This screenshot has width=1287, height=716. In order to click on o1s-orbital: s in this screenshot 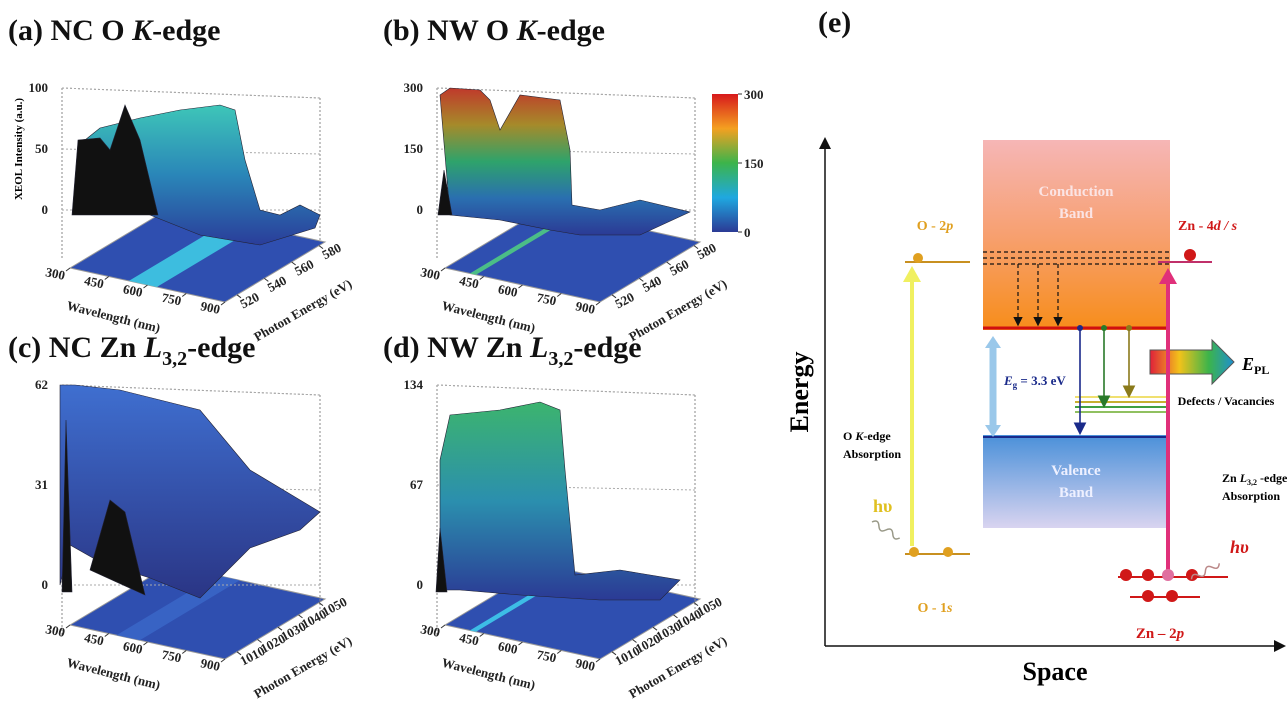, I will do `click(949, 608)`.